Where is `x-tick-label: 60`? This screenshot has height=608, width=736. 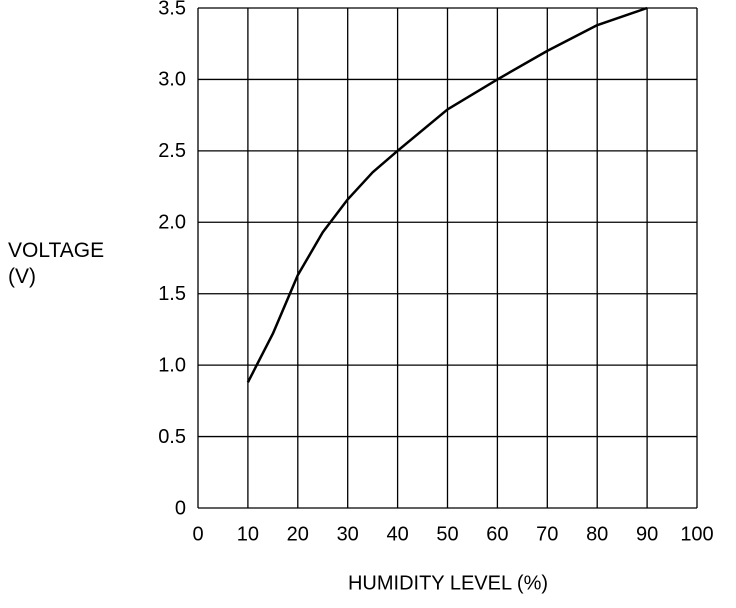 x-tick-label: 60 is located at coordinates (497, 534).